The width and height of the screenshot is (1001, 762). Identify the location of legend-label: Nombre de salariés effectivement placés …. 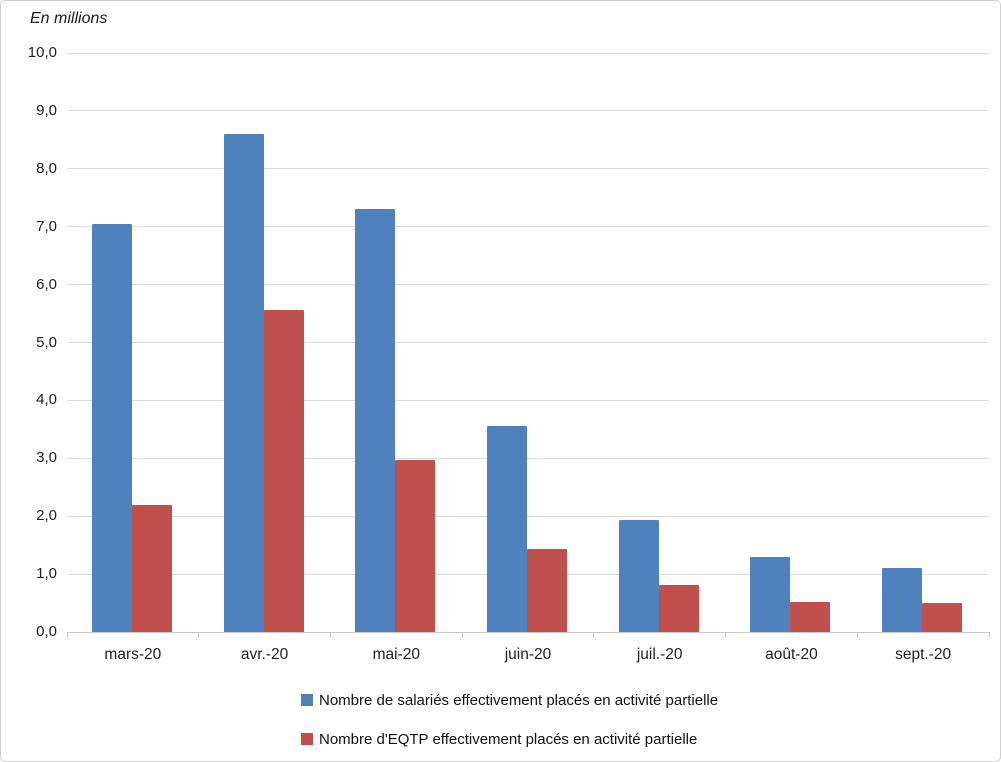
(519, 700).